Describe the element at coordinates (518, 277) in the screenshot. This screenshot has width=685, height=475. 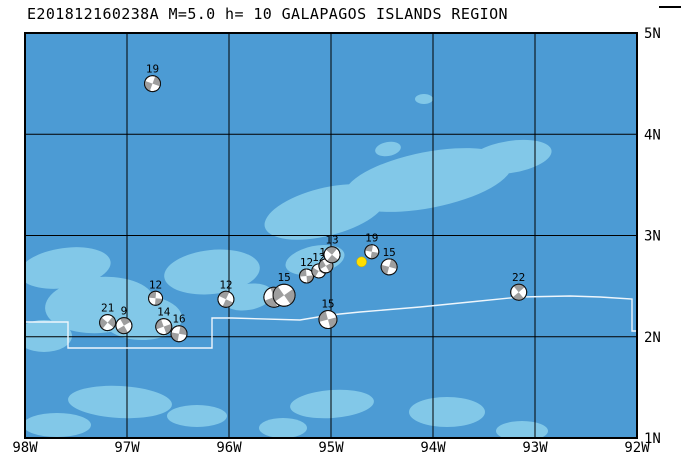
I see `event-day-label: 22` at that location.